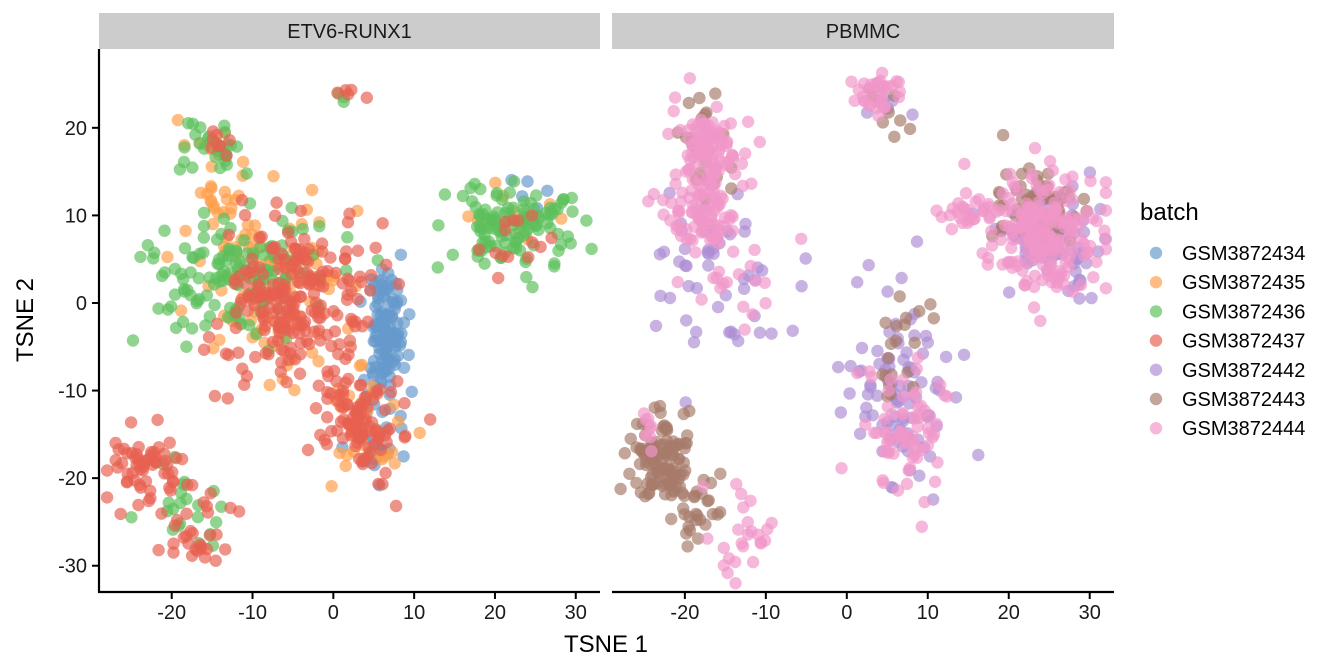 The width and height of the screenshot is (1344, 672). Describe the element at coordinates (78, 348) in the screenshot. I see `y-ticks: -30 -20 -10 0 10 20` at that location.